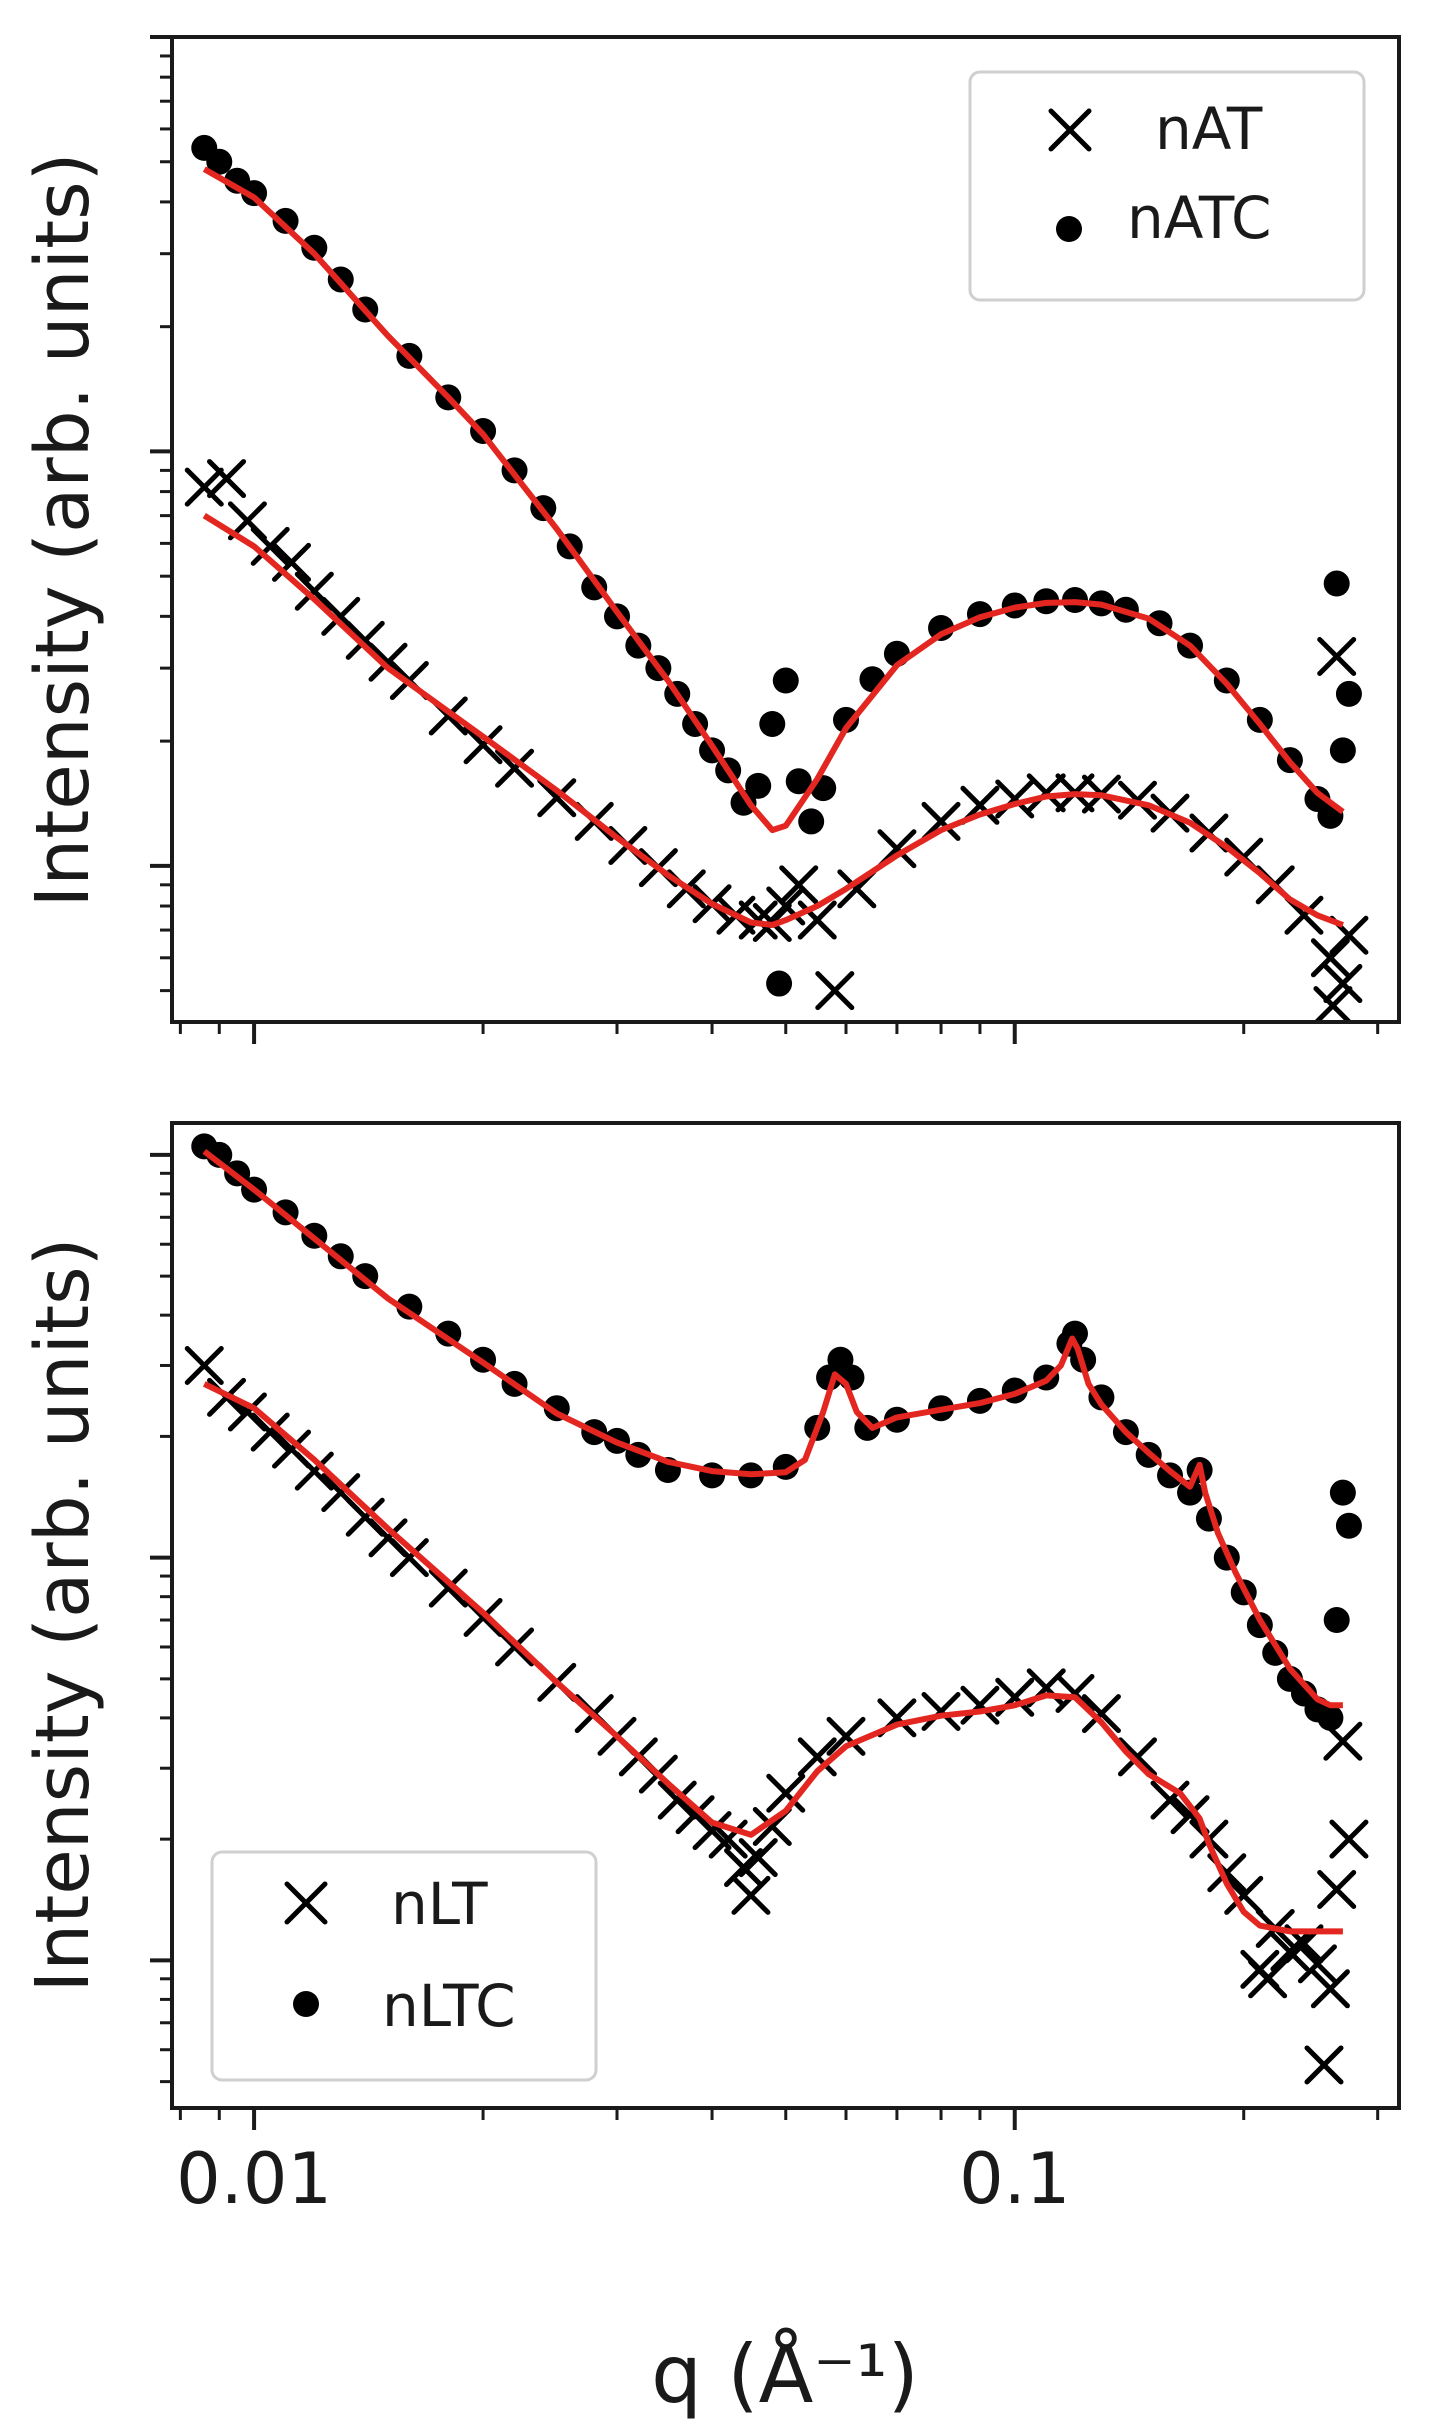  What do you see at coordinates (439, 1904) in the screenshot?
I see `legend-label-nLT: nLT` at bounding box center [439, 1904].